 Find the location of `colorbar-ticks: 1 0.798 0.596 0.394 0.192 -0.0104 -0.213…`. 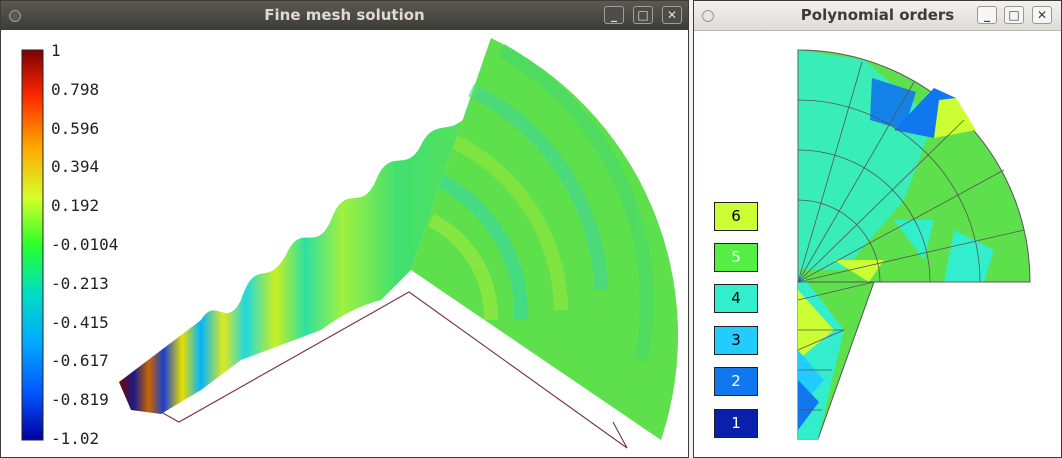

colorbar-ticks: 1 0.798 0.596 0.394 0.192 -0.0104 -0.213… is located at coordinates (84, 244).